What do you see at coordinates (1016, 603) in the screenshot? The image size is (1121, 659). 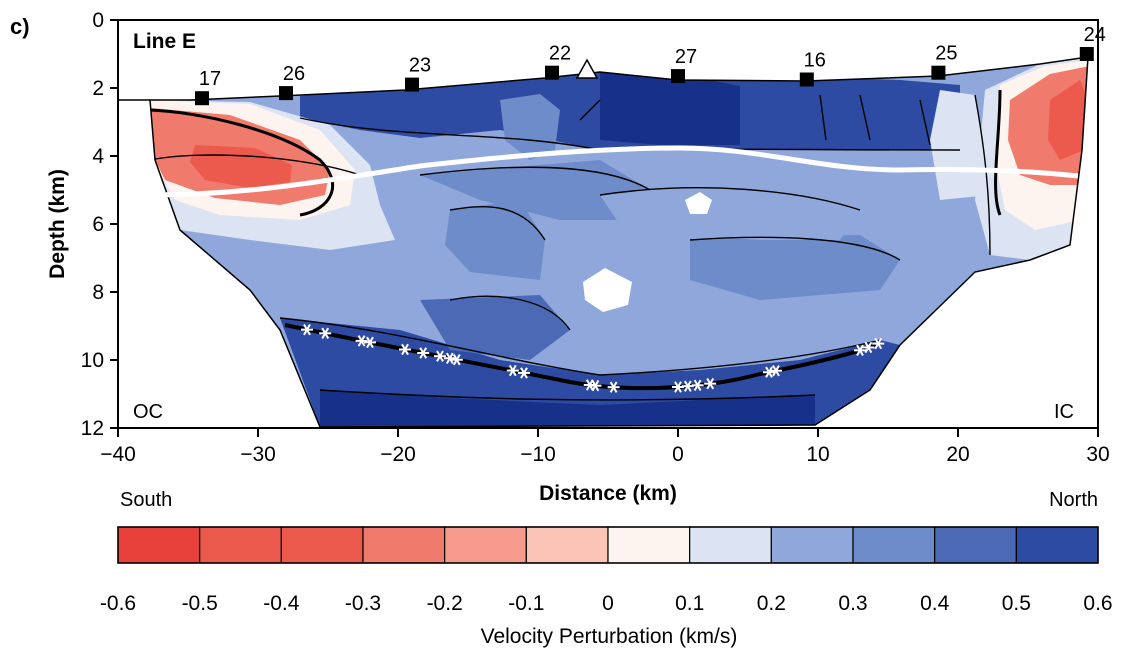 I see `colorbar-tick-label: 0.5` at bounding box center [1016, 603].